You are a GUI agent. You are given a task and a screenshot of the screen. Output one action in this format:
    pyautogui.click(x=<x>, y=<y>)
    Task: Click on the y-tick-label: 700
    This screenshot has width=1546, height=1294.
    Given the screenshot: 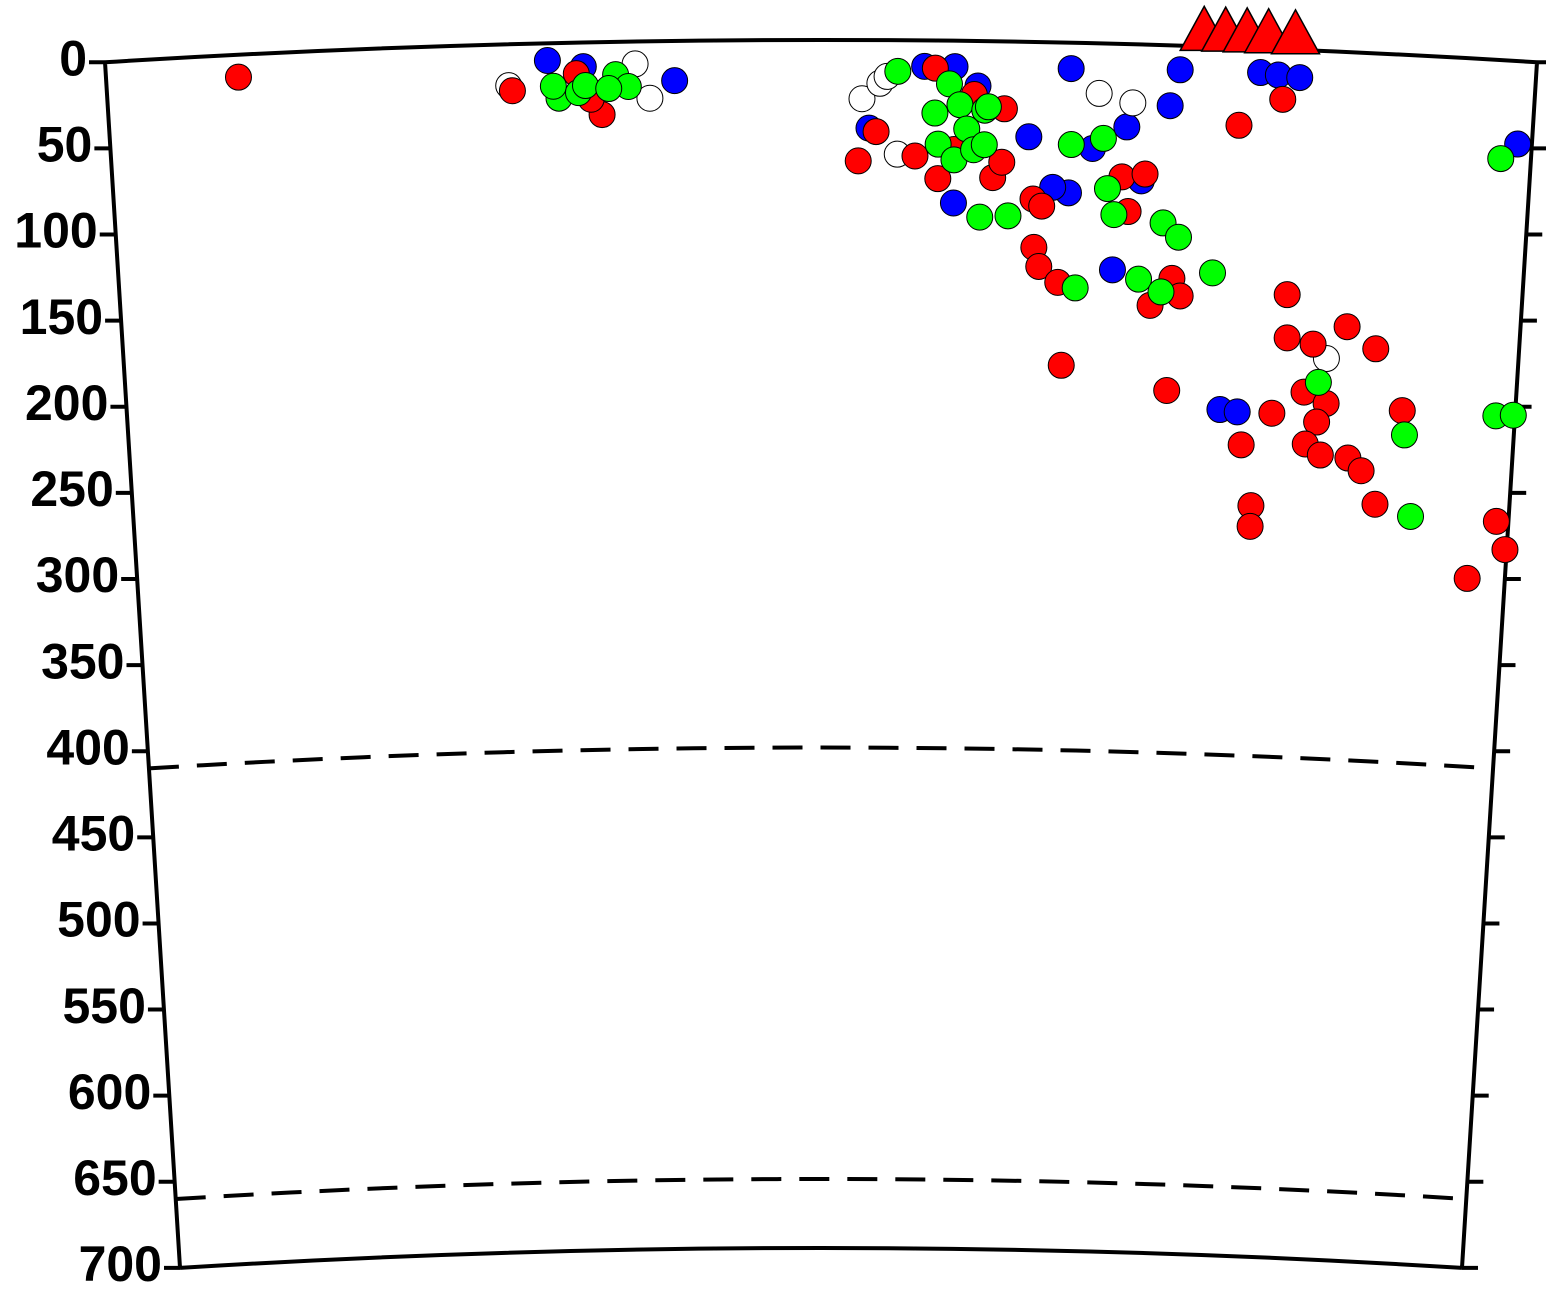 What is the action you would take?
    pyautogui.click(x=120, y=1264)
    